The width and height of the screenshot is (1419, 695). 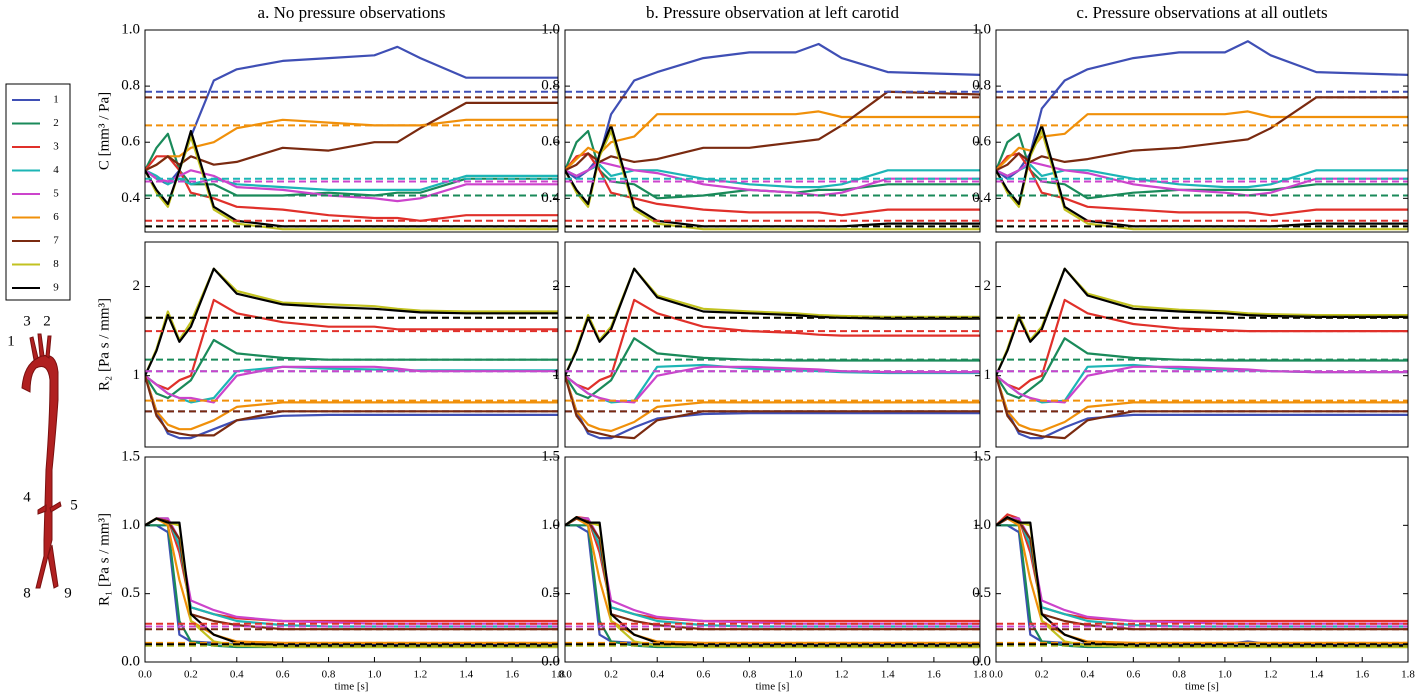 What do you see at coordinates (56, 170) in the screenshot?
I see `legend-label: 4` at bounding box center [56, 170].